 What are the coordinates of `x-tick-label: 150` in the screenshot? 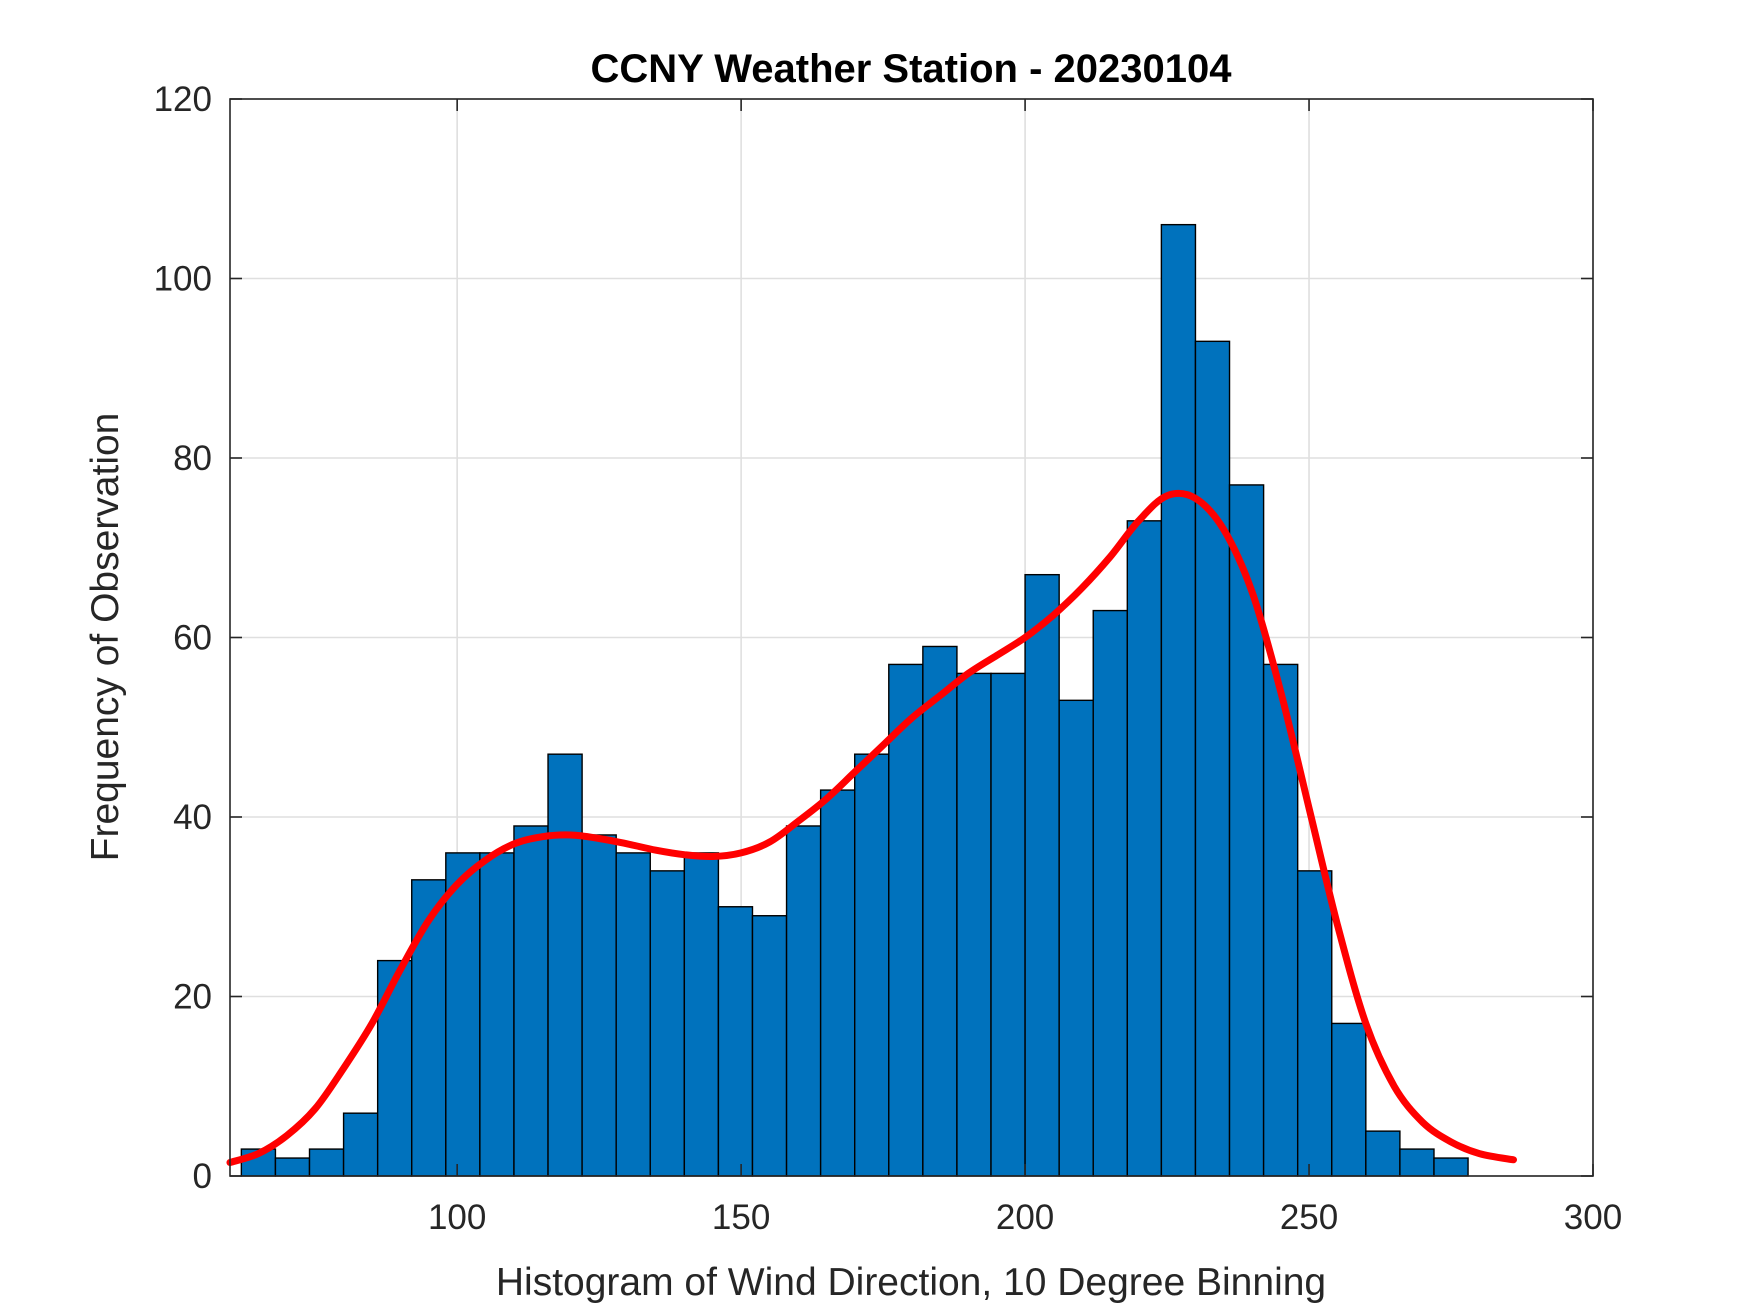 It's located at (741, 1217).